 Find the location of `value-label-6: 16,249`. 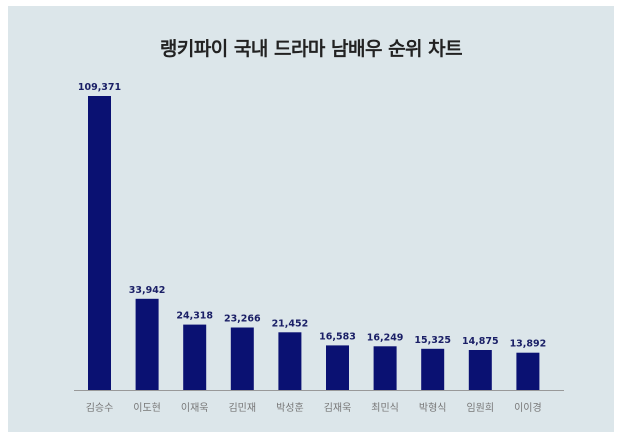

value-label-6: 16,249 is located at coordinates (385, 337).